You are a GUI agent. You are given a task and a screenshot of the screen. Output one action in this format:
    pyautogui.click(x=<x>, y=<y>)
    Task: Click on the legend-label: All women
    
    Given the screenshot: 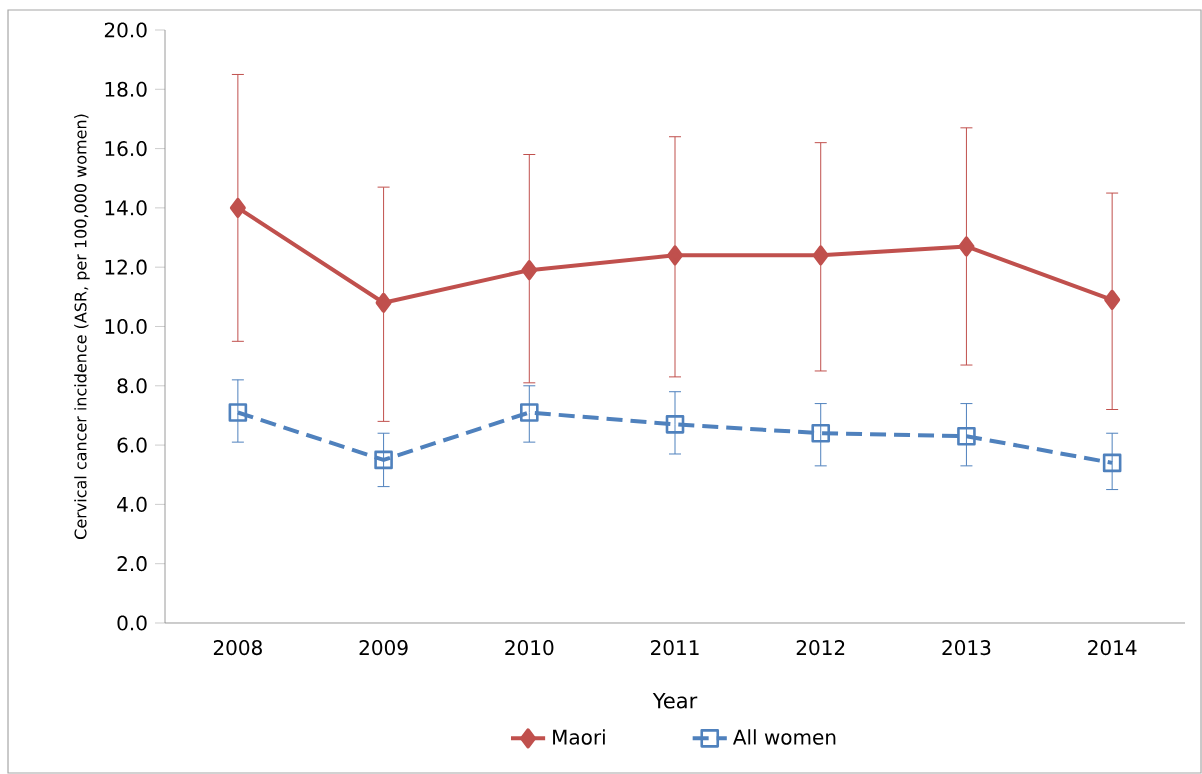 What is the action you would take?
    pyautogui.click(x=784, y=737)
    